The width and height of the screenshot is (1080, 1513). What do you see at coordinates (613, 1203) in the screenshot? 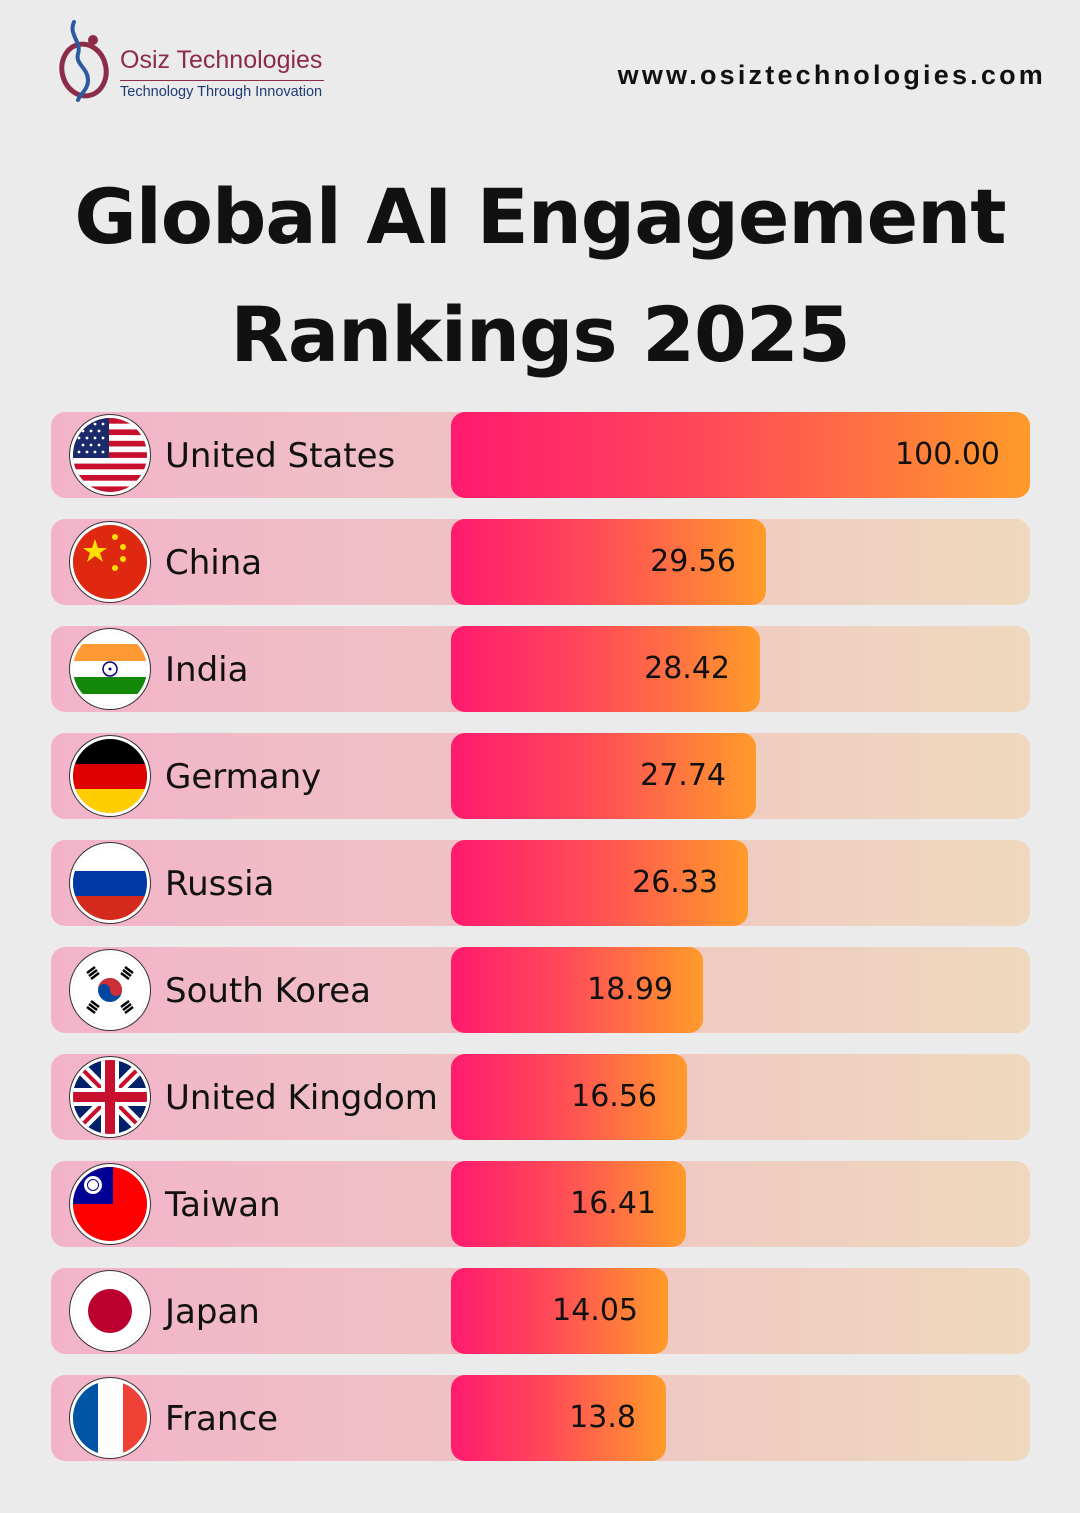
I see `bar-value-label: 16.41` at bounding box center [613, 1203].